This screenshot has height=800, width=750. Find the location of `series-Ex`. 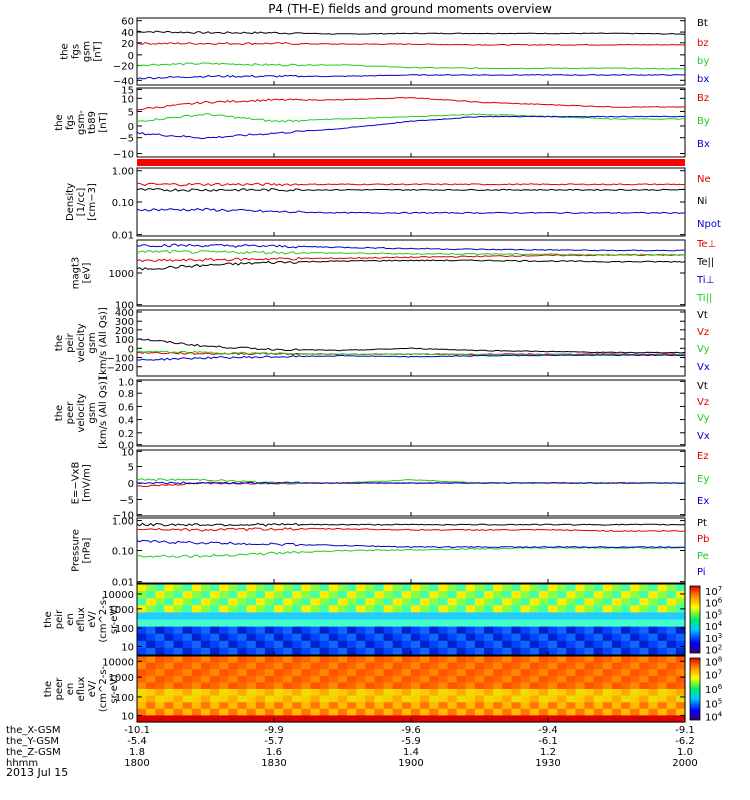

series-Ex is located at coordinates (411, 483).